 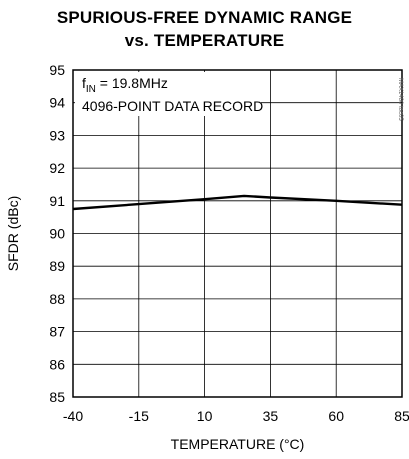 I want to click on y-tick-label: 85, so click(x=57, y=397).